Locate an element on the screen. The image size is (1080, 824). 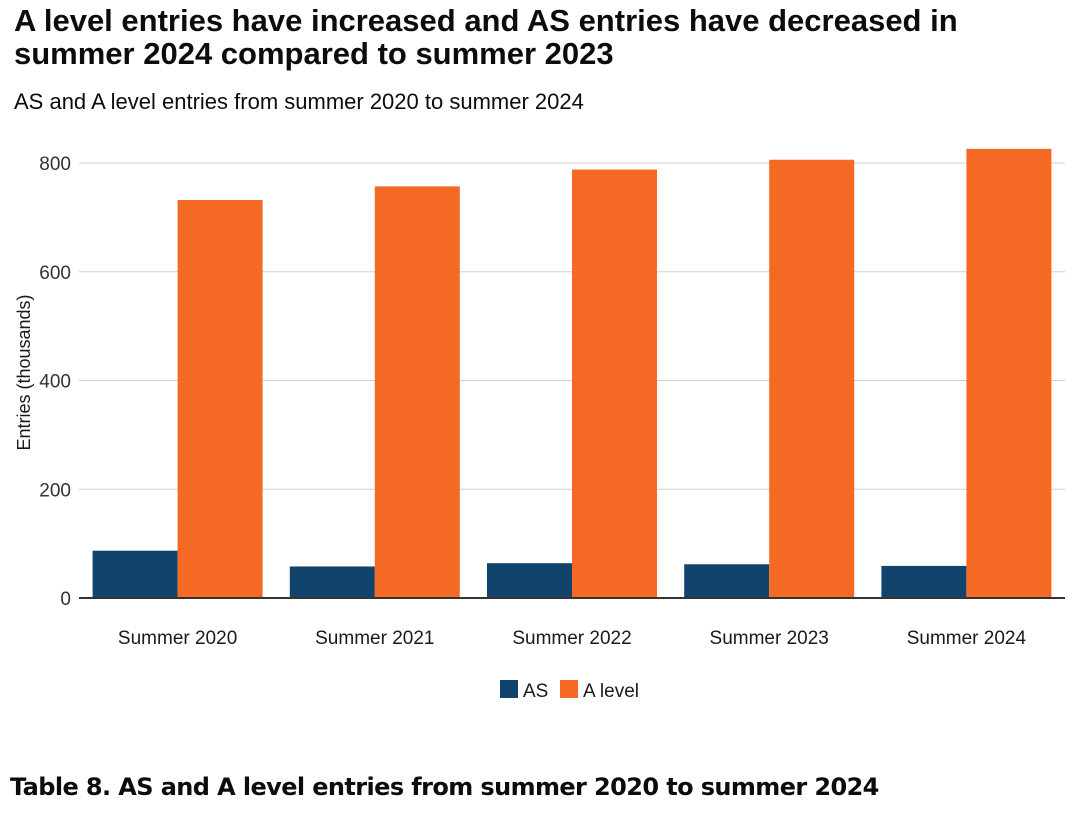
y-tick-label: 600 is located at coordinates (55, 273).